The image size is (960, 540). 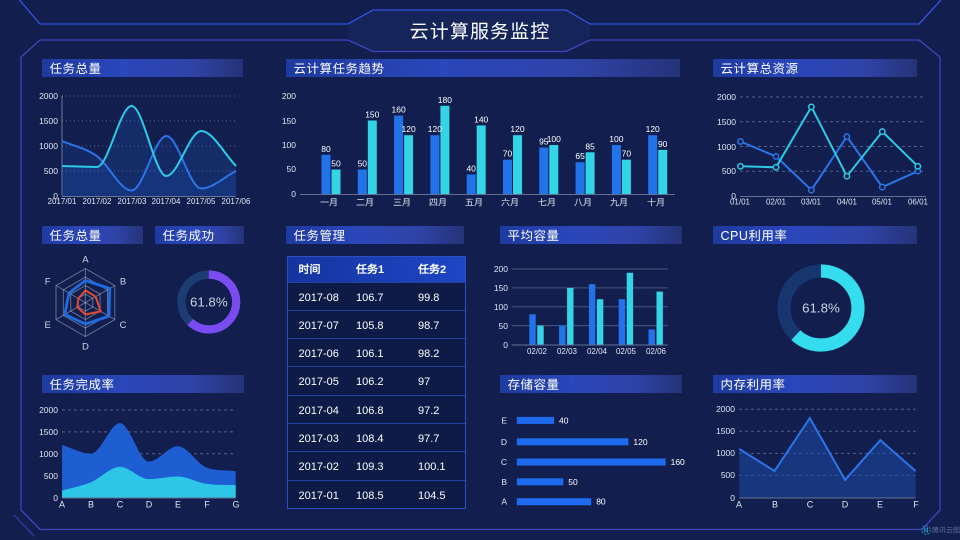 What do you see at coordinates (580, 156) in the screenshot?
I see `svg-text: 65` at bounding box center [580, 156].